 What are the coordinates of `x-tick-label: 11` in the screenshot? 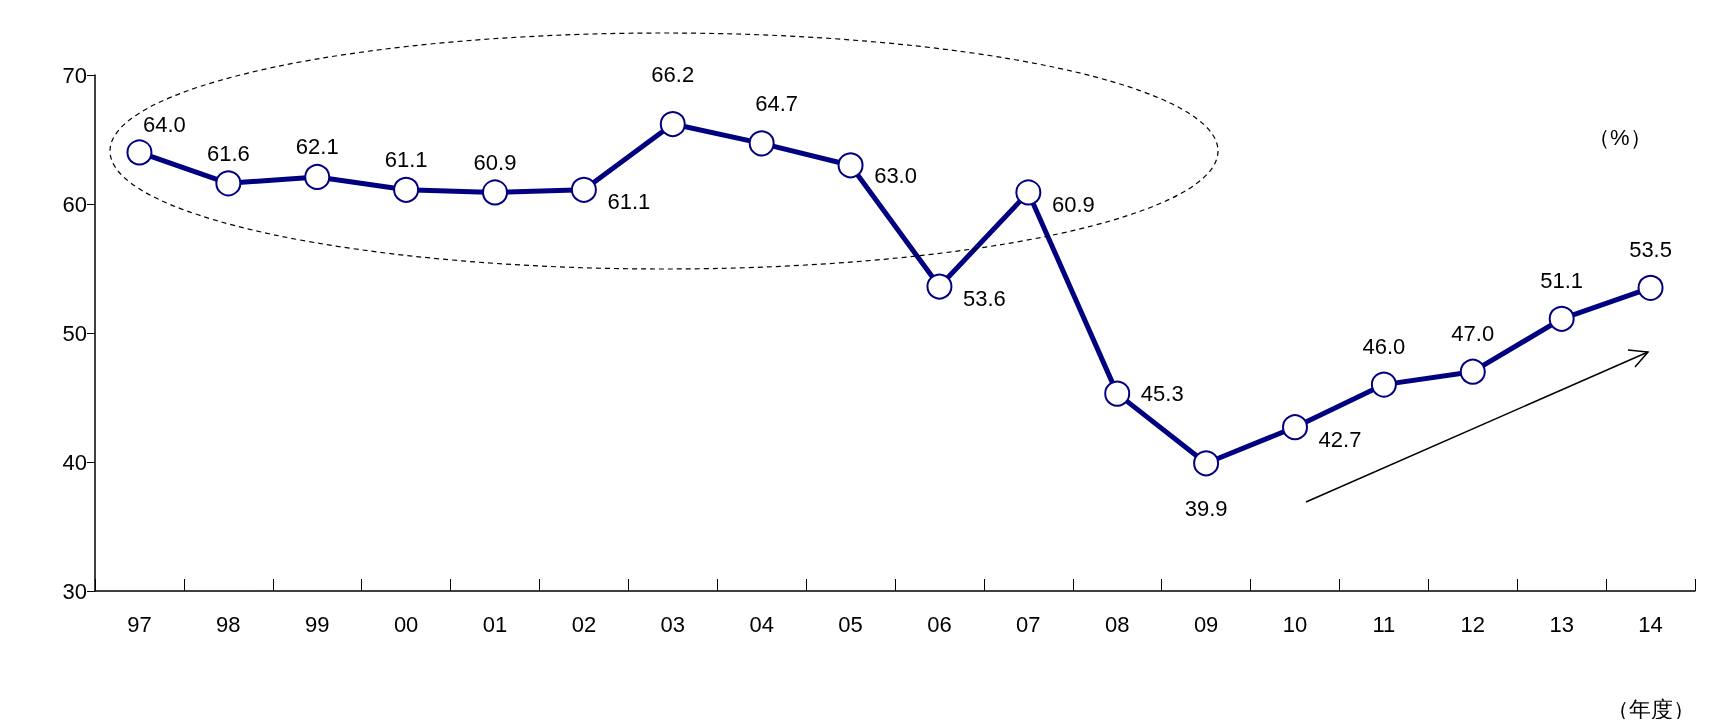 It's located at (1384, 624).